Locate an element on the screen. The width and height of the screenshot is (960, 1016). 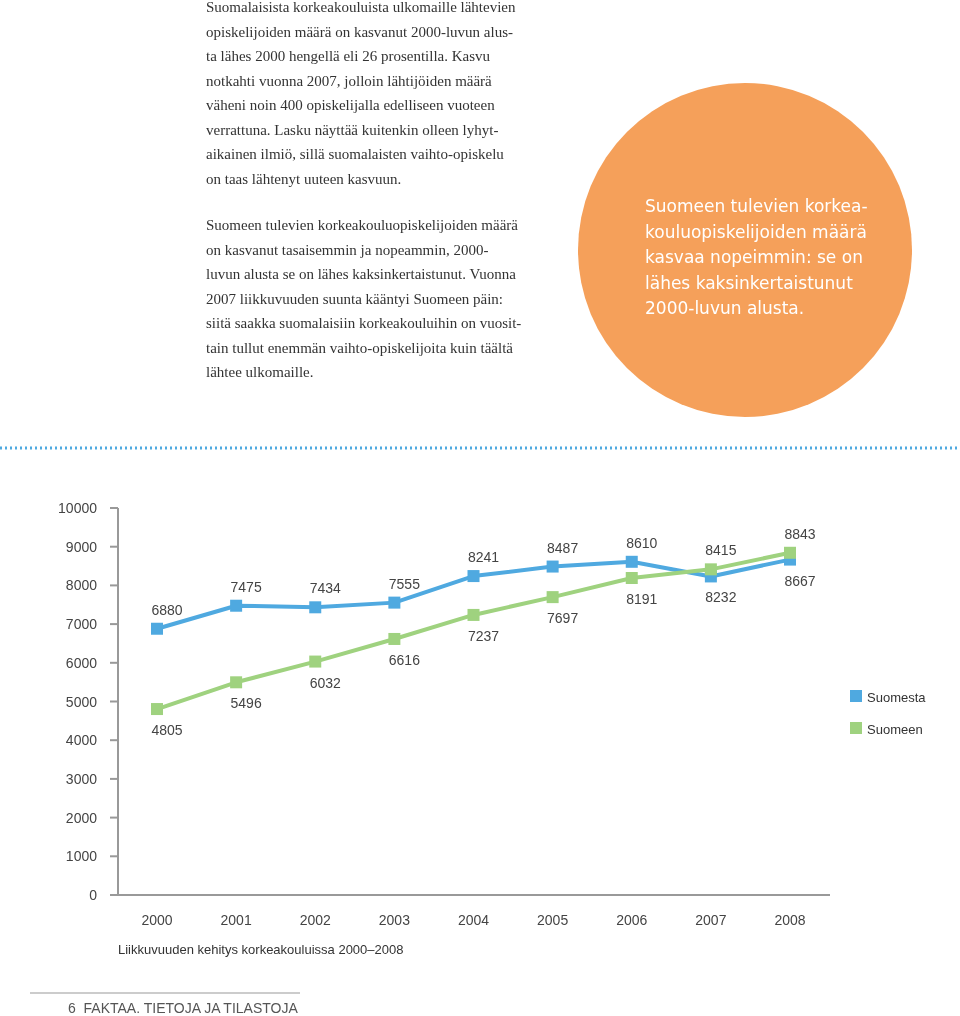
data-label: 6616 is located at coordinates (404, 659).